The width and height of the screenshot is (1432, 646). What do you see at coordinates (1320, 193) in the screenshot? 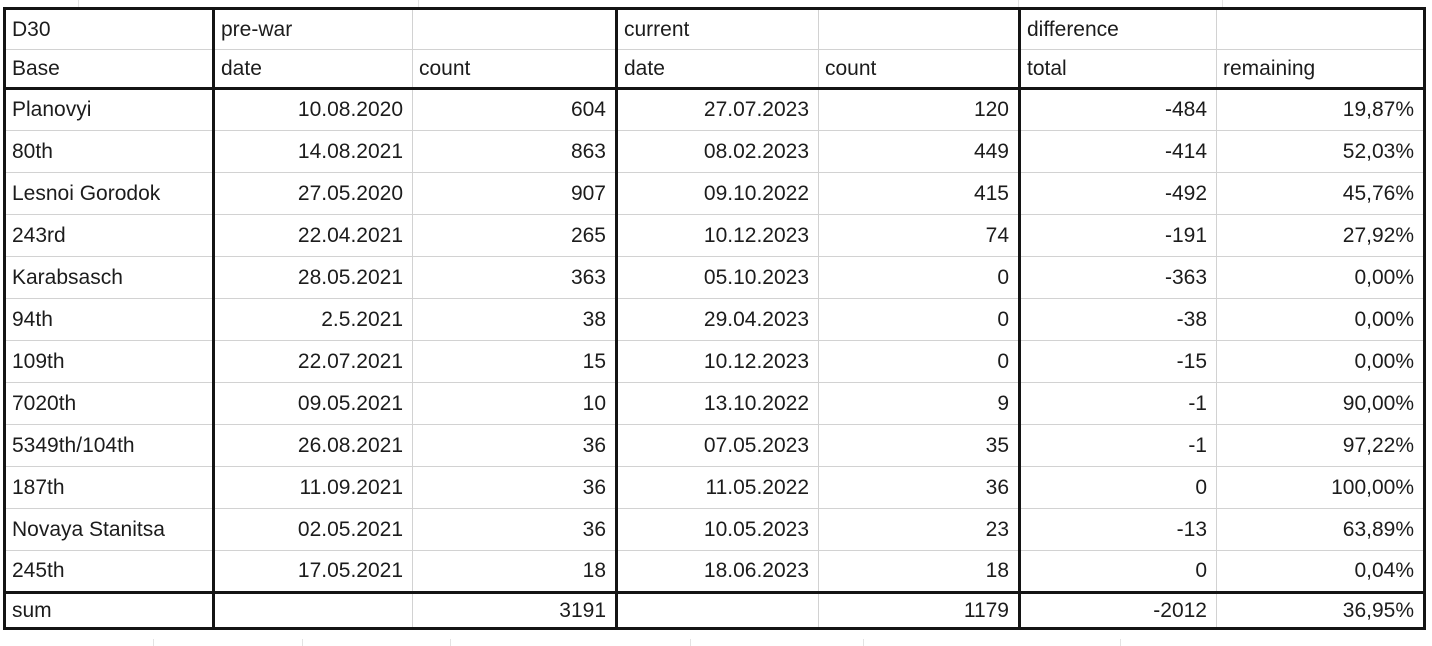
I see `remaining-percent-cell: 45,76%` at bounding box center [1320, 193].